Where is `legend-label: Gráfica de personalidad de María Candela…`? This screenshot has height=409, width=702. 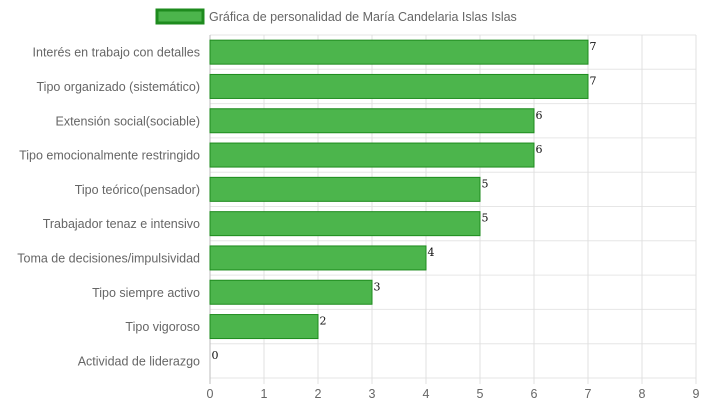 legend-label: Gráfica de personalidad de María Candela… is located at coordinates (363, 17).